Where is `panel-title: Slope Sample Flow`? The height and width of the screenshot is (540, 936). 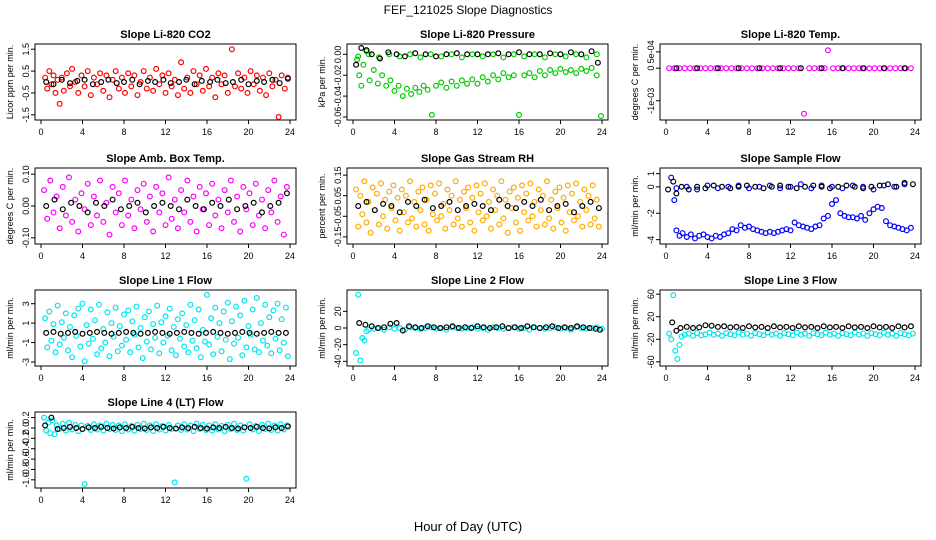
panel-title: Slope Sample Flow is located at coordinates (790, 159).